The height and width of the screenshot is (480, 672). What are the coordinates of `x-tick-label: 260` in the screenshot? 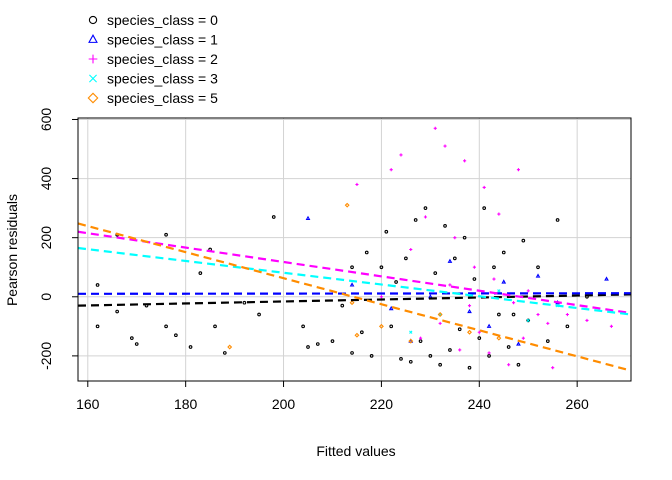 It's located at (577, 404).